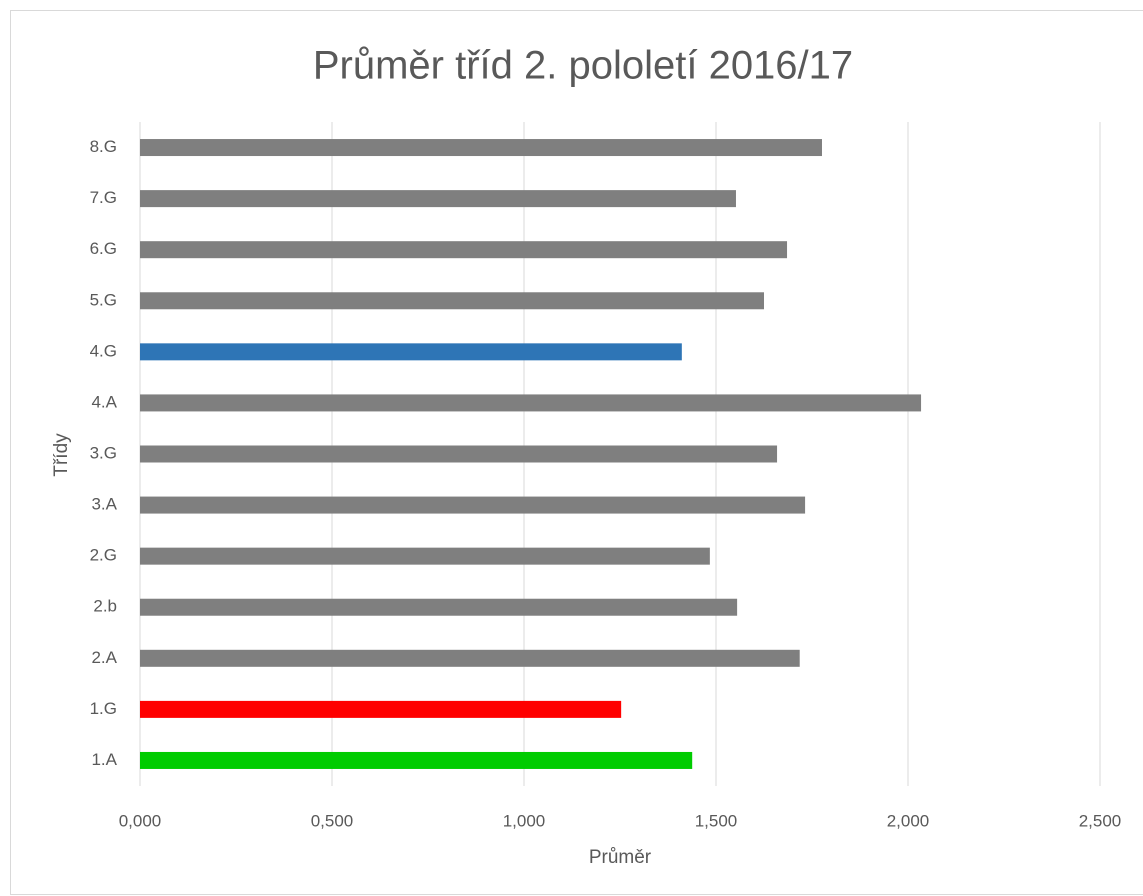 This screenshot has height=896, width=1143. What do you see at coordinates (103, 299) in the screenshot?
I see `y-tick-label: 5.G` at bounding box center [103, 299].